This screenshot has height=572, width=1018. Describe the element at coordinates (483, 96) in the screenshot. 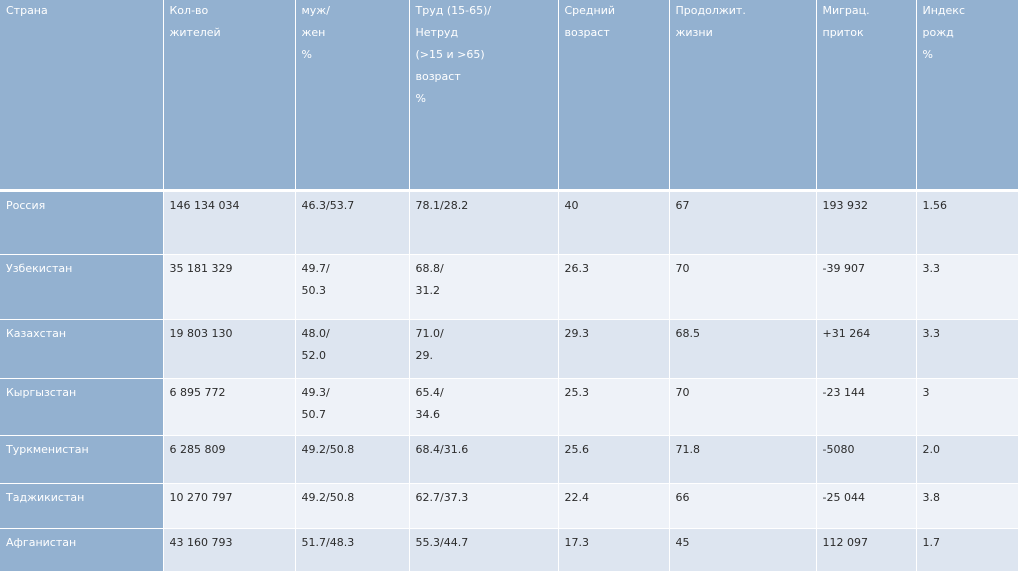

I see `header-working-age: Труд (15-65)/Нетруд (>15 и >65) возраст%` at that location.